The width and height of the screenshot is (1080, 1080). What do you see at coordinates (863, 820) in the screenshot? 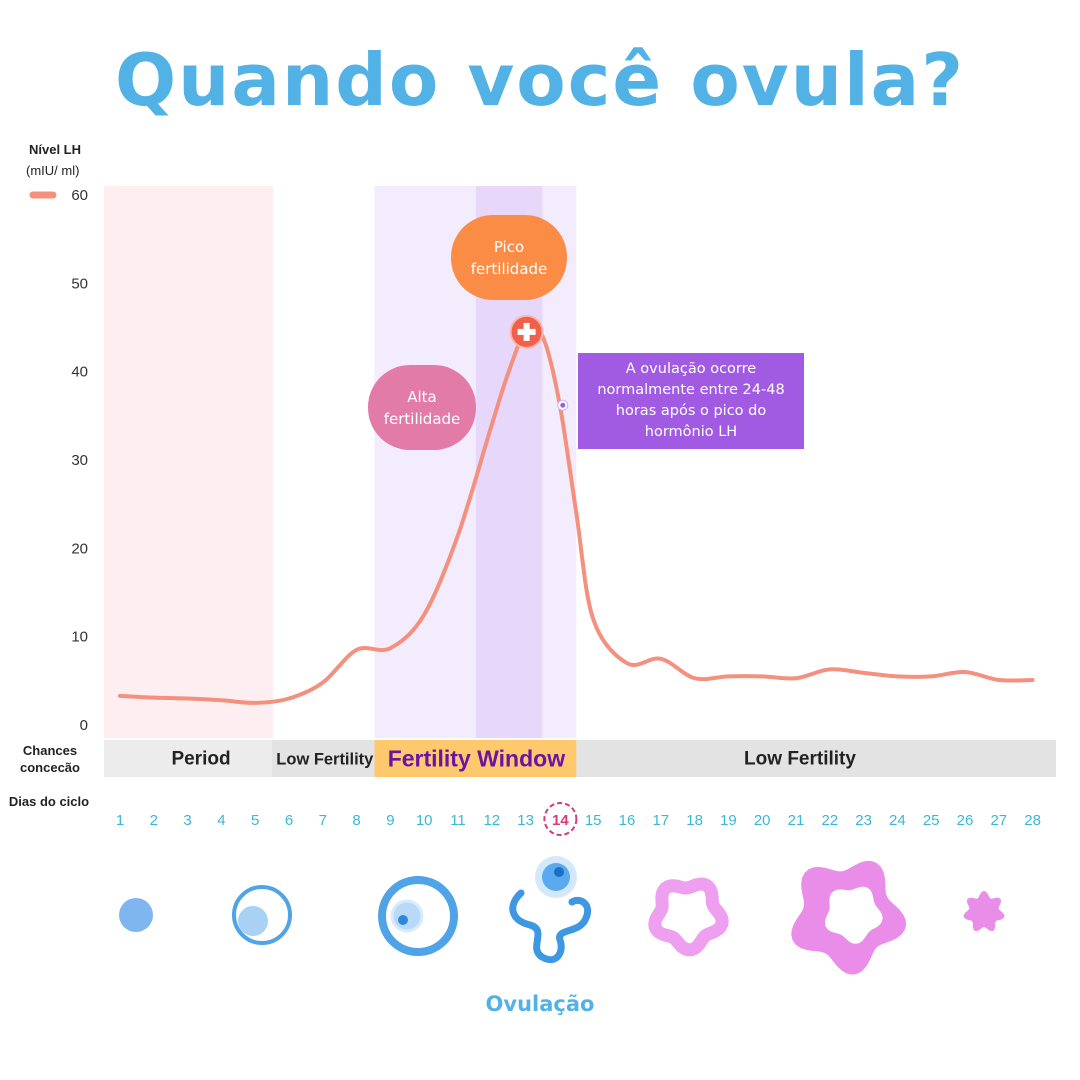
I see `day-label: 23` at bounding box center [863, 820].